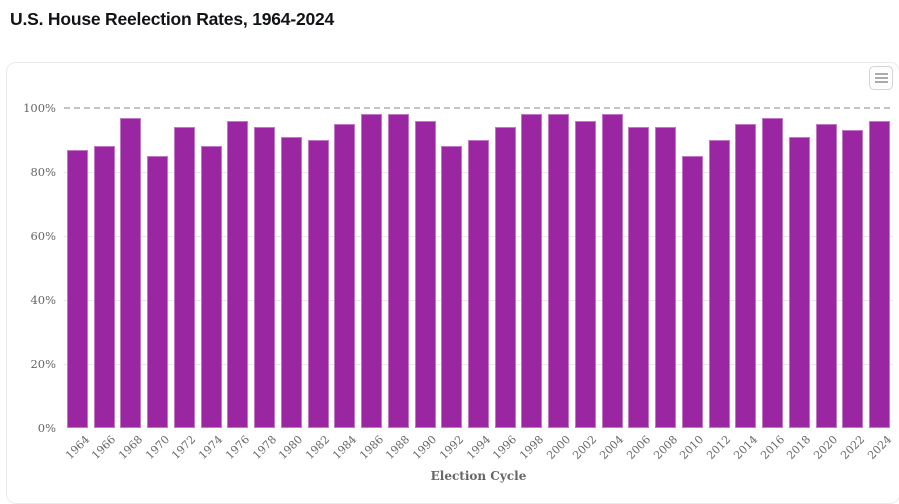  What do you see at coordinates (318, 284) in the screenshot?
I see `bar-1982` at bounding box center [318, 284].